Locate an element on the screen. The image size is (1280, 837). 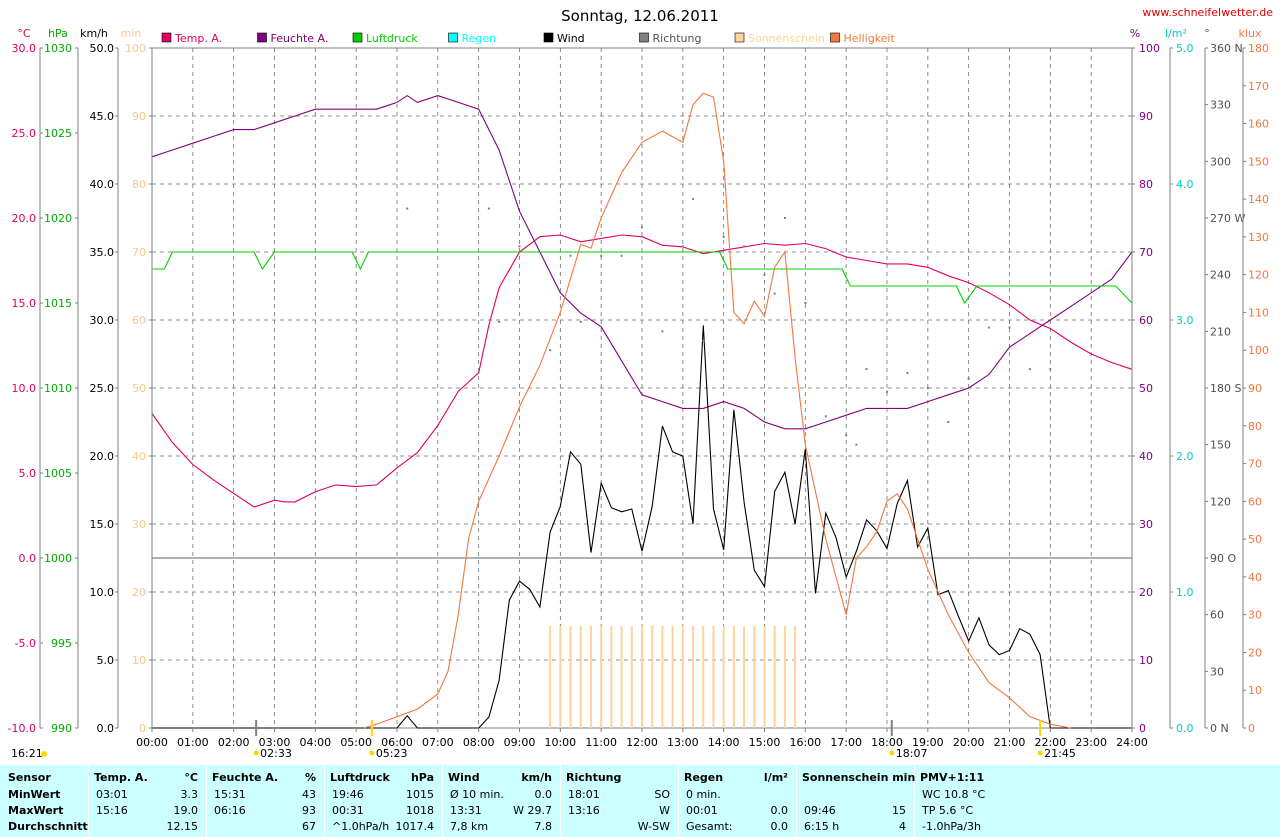
temp-axis: 30.0 25.0 20.0 15.0 10.0 5.0 0.0 -5.0 -10.0 °C is located at coordinates (25, 381).